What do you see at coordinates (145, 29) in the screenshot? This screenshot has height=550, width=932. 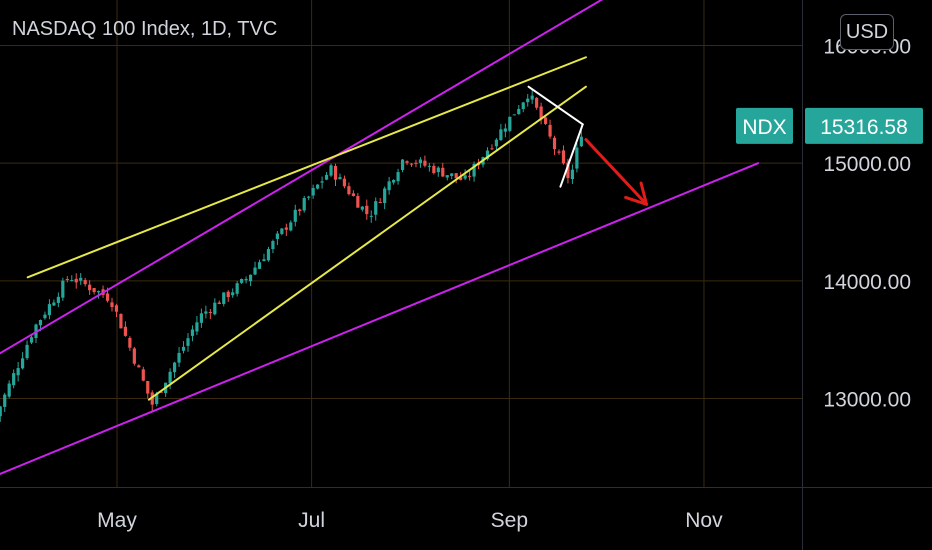 I see `chart-title: NASDAQ 100 Index, 1D, TVC` at bounding box center [145, 29].